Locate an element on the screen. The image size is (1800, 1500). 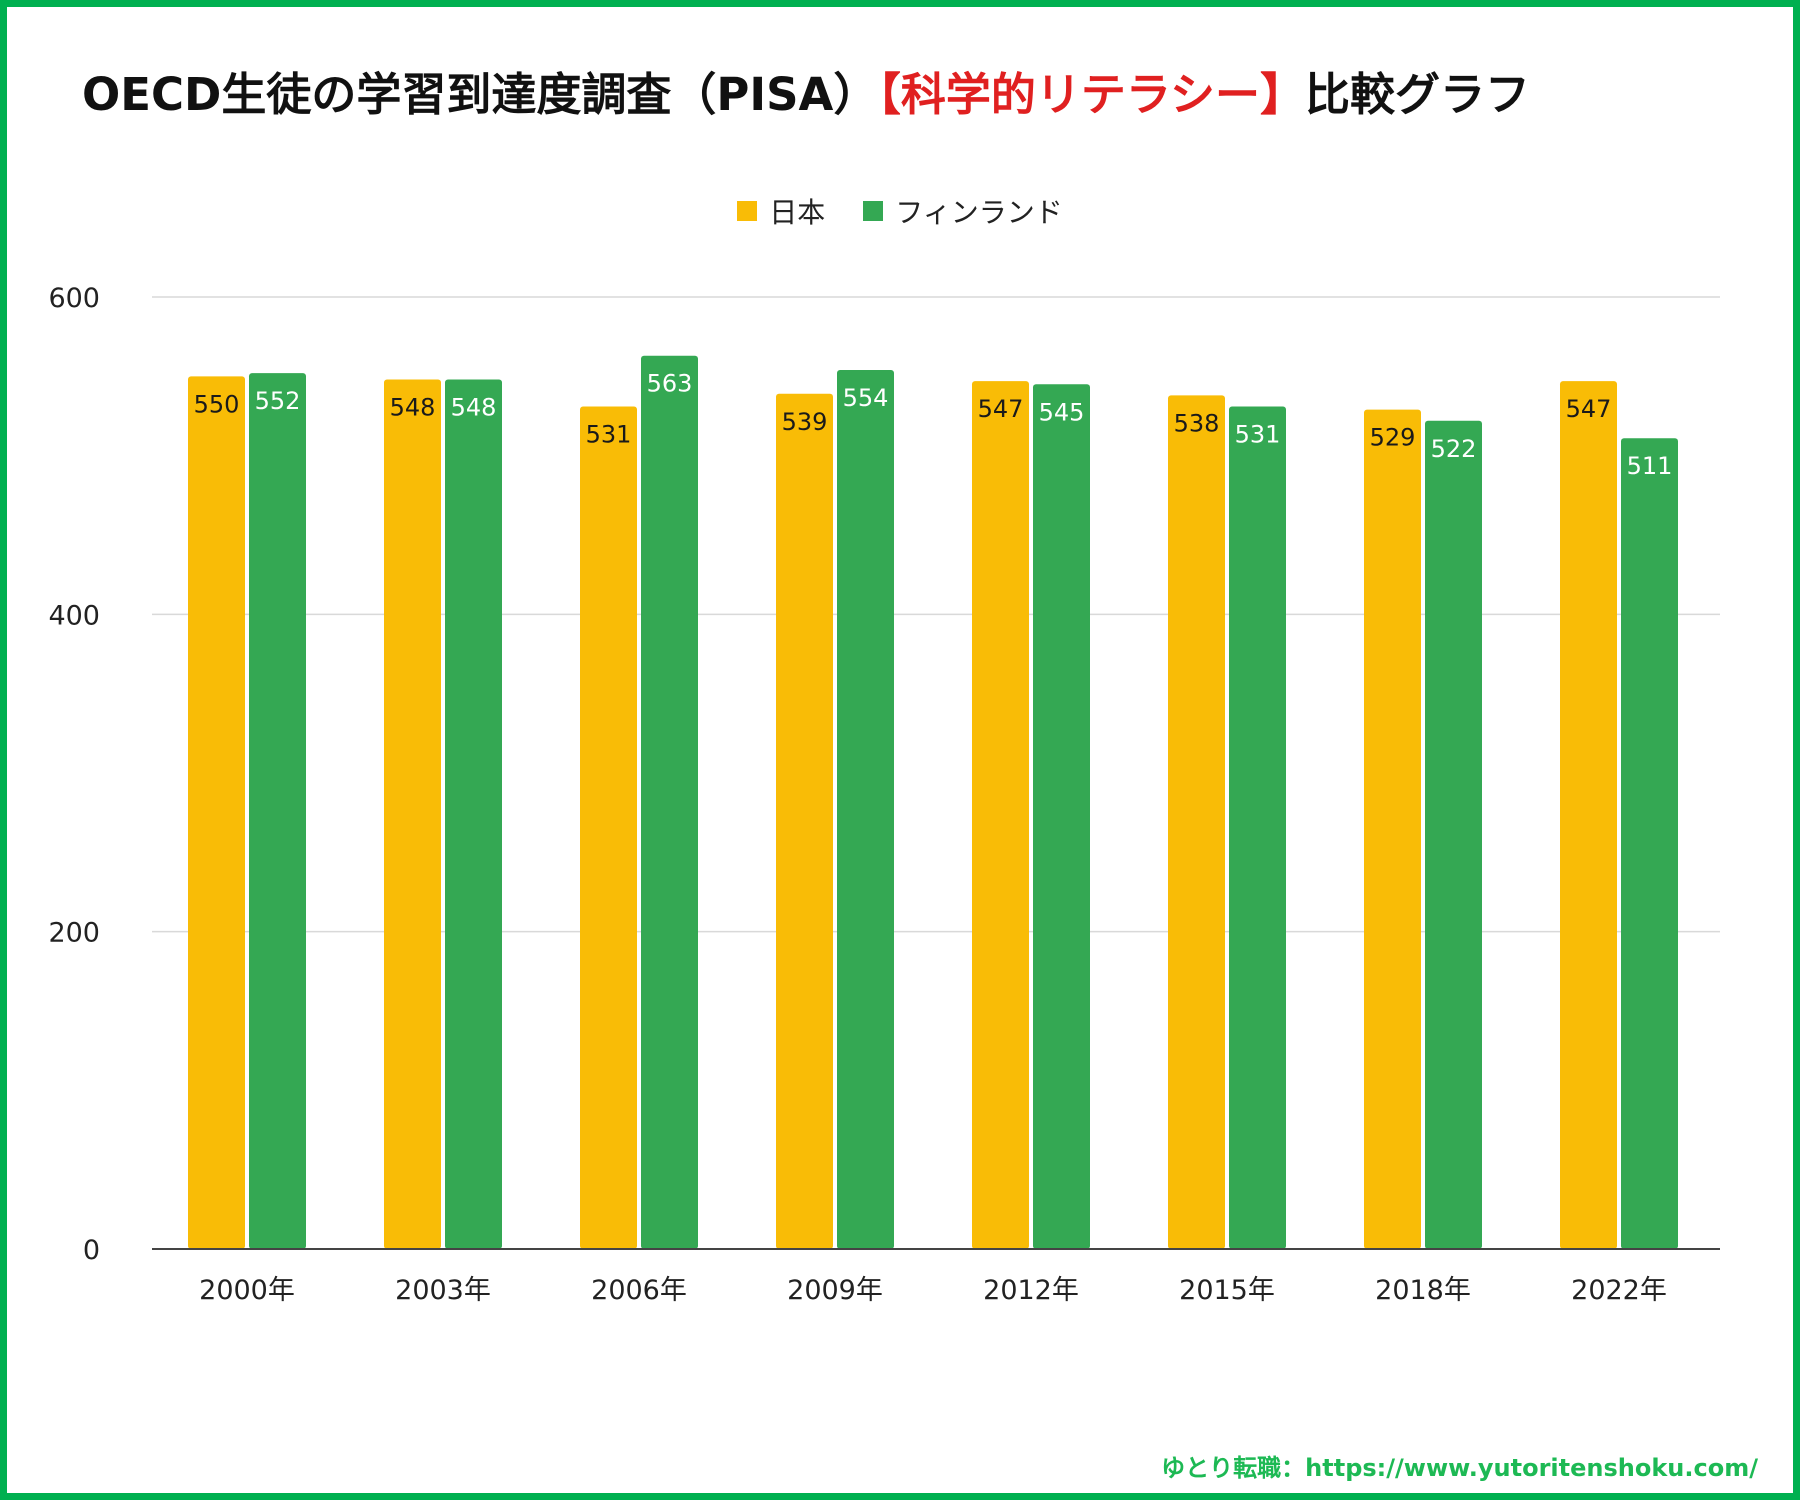
y-tick-label: 400 is located at coordinates (74, 615).